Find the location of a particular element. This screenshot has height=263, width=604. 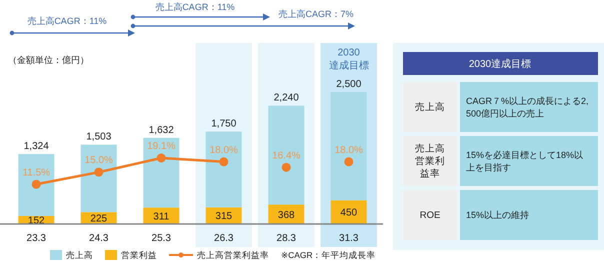

text: ※CAGR：年平均成長率 is located at coordinates (328, 255).